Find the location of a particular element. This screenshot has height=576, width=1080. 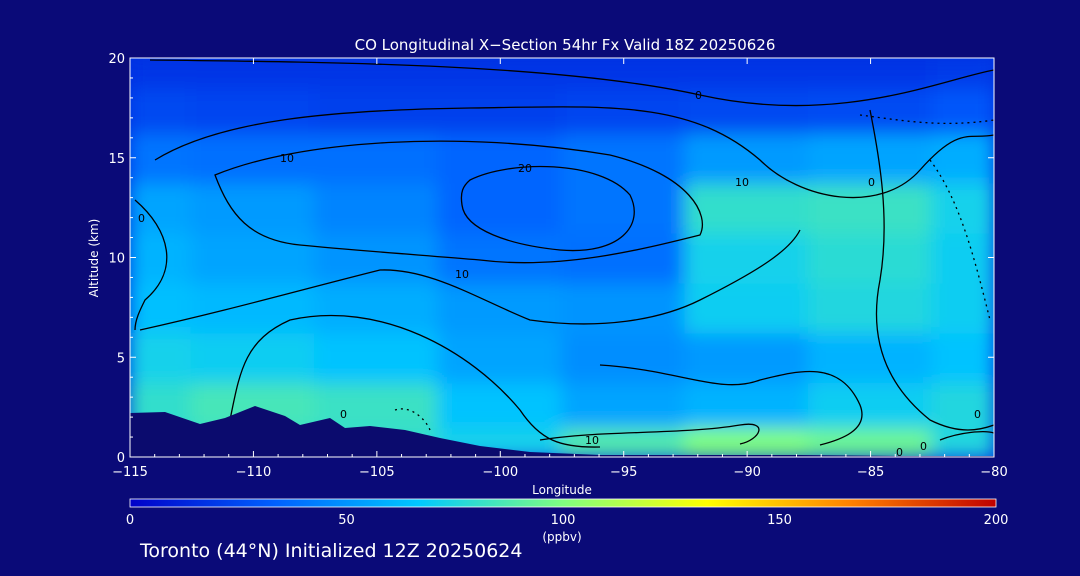

x-tick-label: −95 is located at coordinates (623, 472).